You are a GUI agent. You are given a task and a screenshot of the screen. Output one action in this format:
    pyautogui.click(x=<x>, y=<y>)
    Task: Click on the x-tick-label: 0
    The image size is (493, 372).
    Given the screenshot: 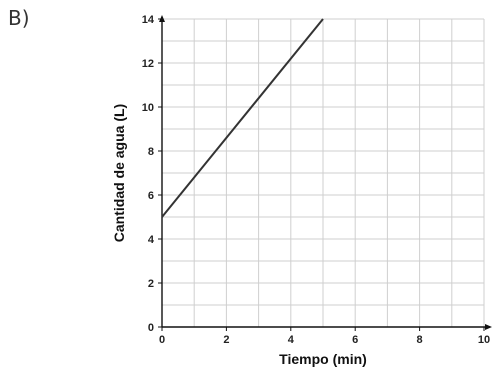 What is the action you would take?
    pyautogui.click(x=162, y=340)
    